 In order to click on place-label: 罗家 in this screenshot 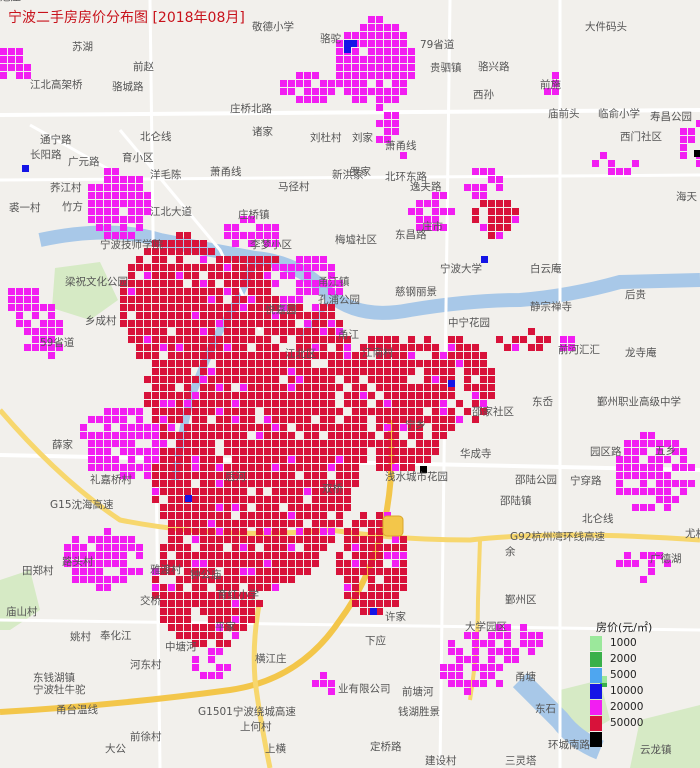, I will do `click(360, 171)`.